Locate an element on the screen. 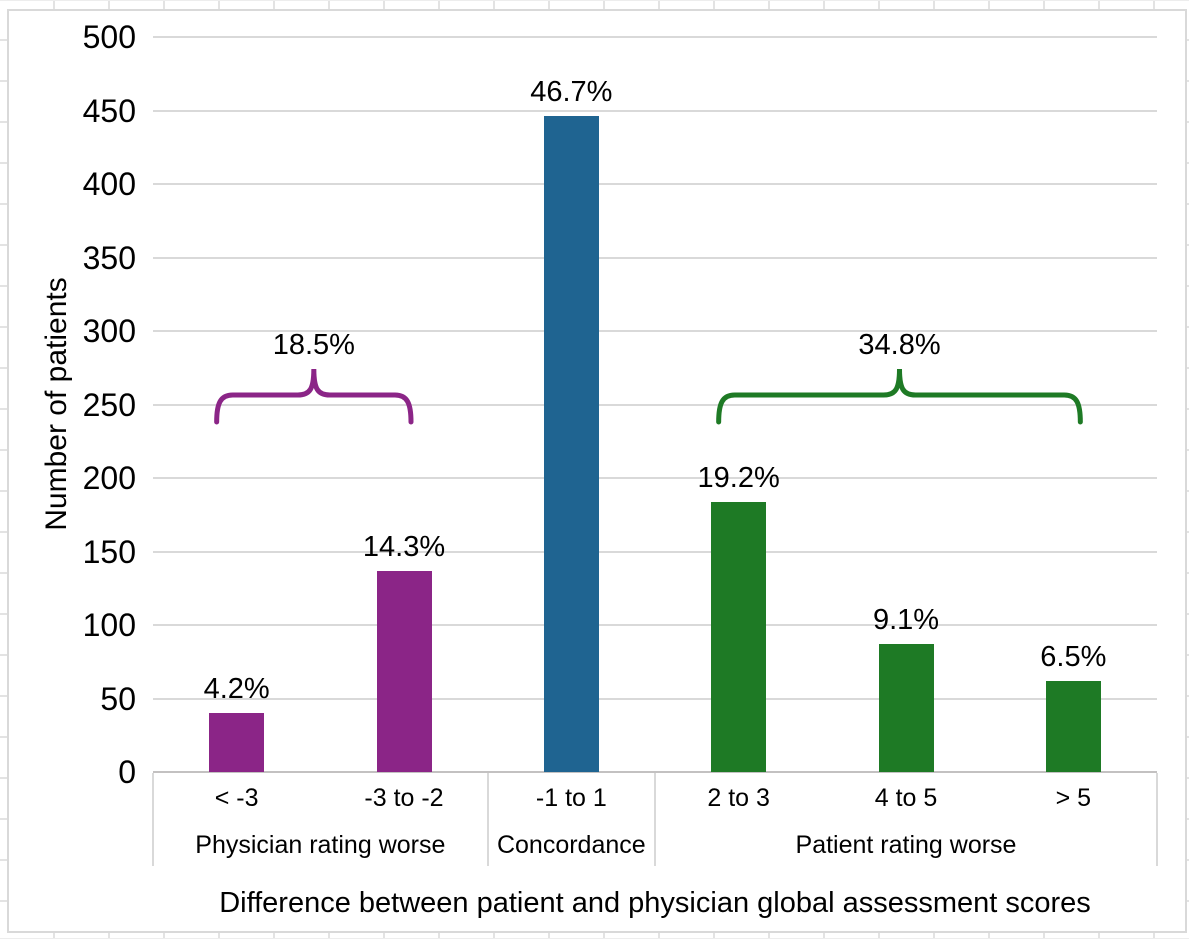  bar-value-label: 4.2% is located at coordinates (236, 689).